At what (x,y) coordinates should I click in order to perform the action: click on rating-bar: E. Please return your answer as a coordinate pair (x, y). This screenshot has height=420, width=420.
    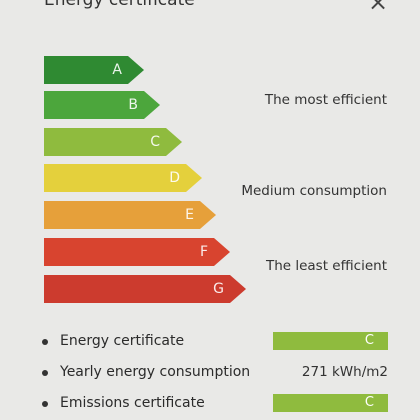
    Looking at the image, I should click on (130, 215).